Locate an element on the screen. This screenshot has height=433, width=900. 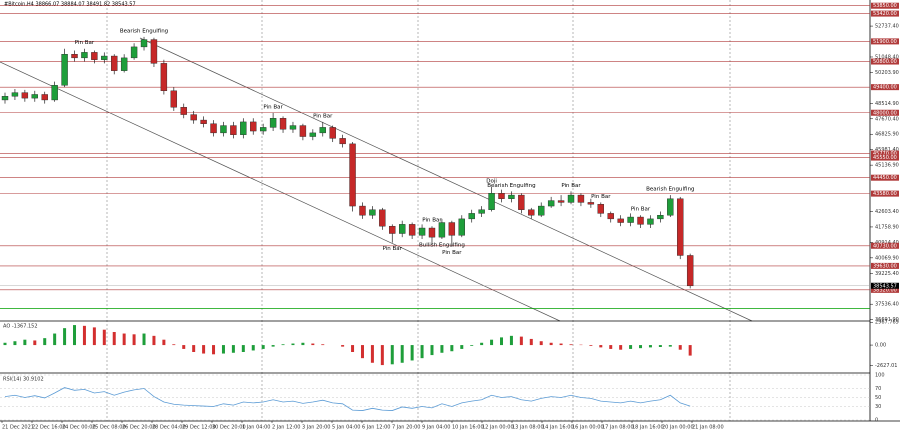
x-tick-label: 6 Jan 12:00 is located at coordinates (376, 428).